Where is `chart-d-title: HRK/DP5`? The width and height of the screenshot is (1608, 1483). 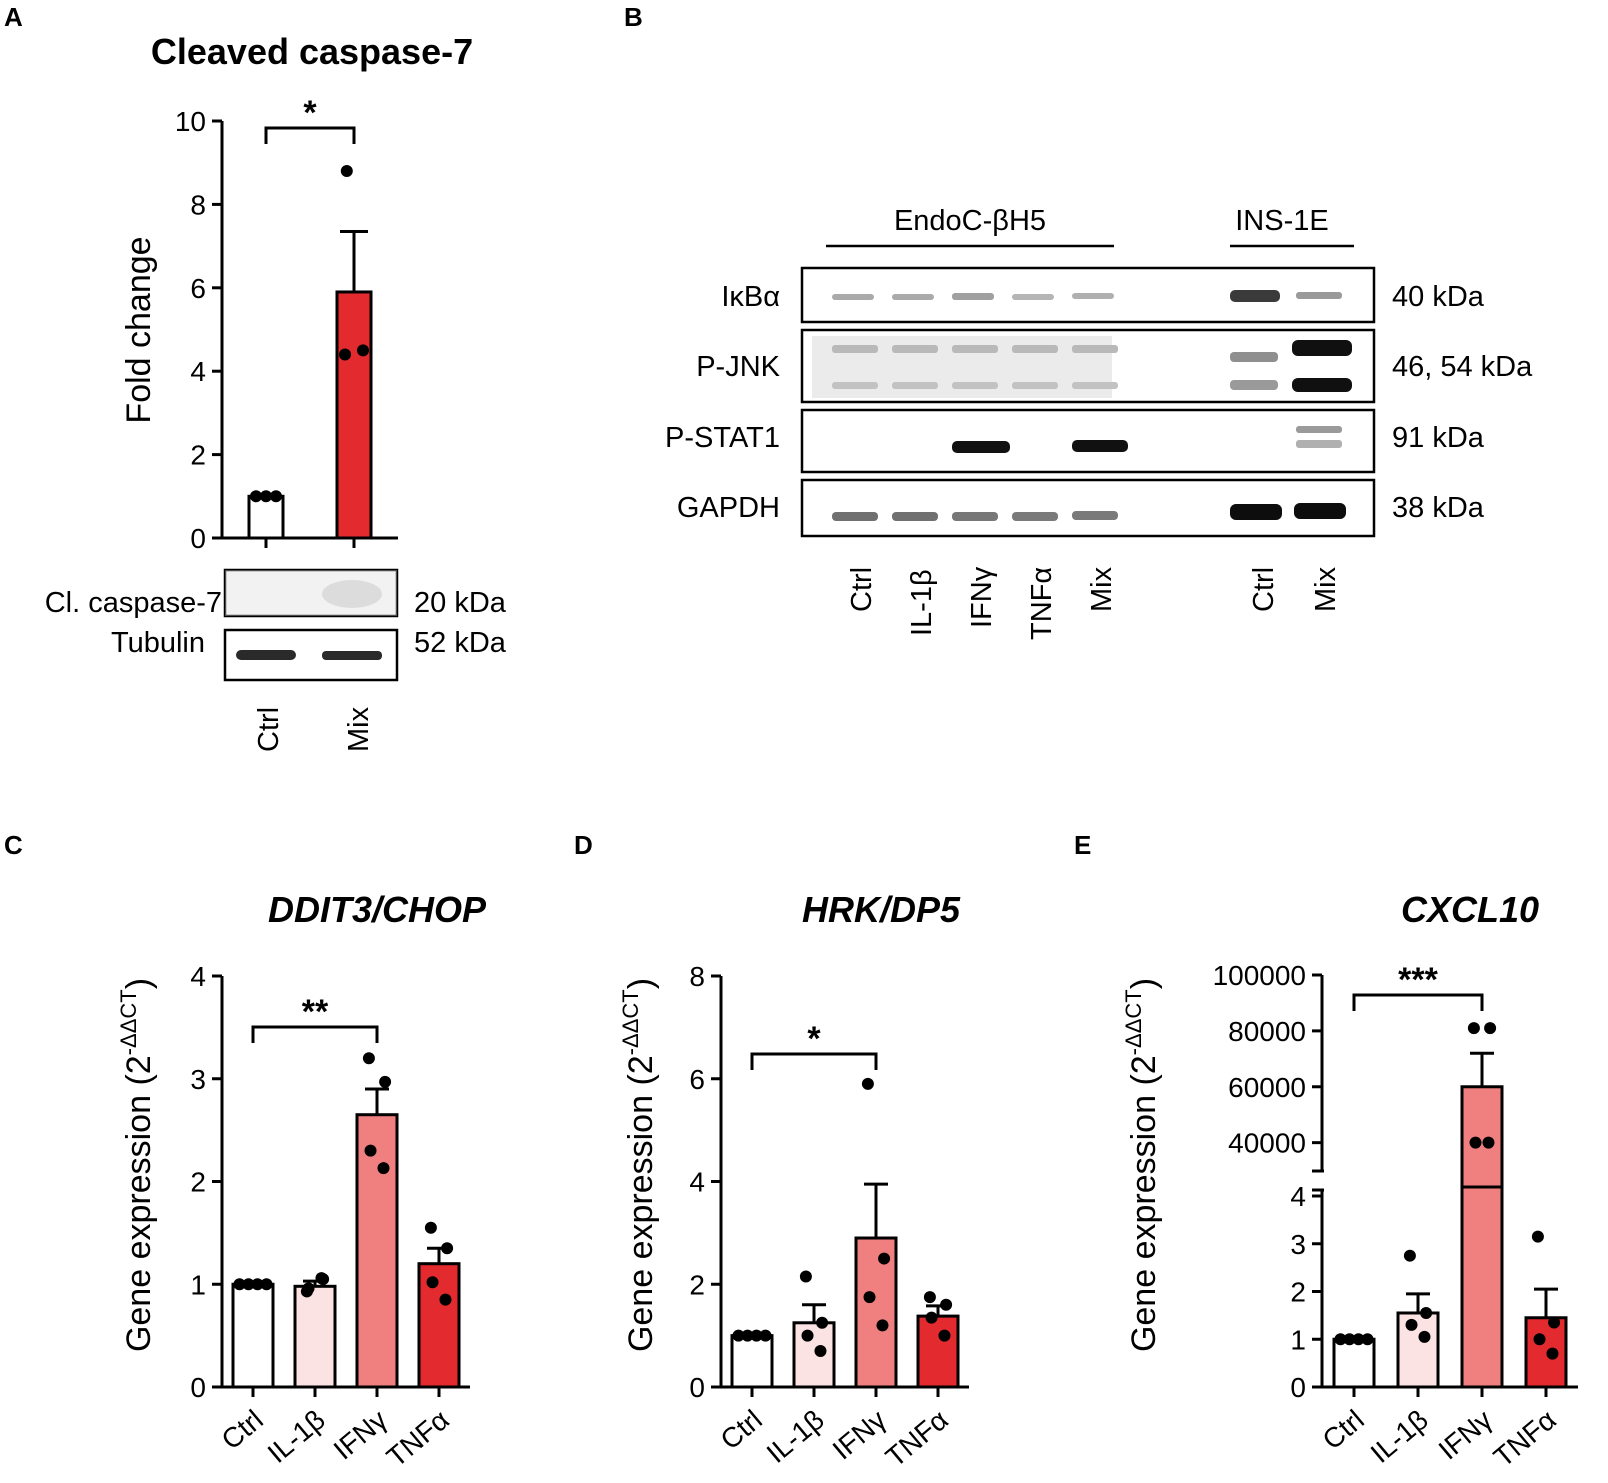 chart-d-title: HRK/DP5 is located at coordinates (881, 909).